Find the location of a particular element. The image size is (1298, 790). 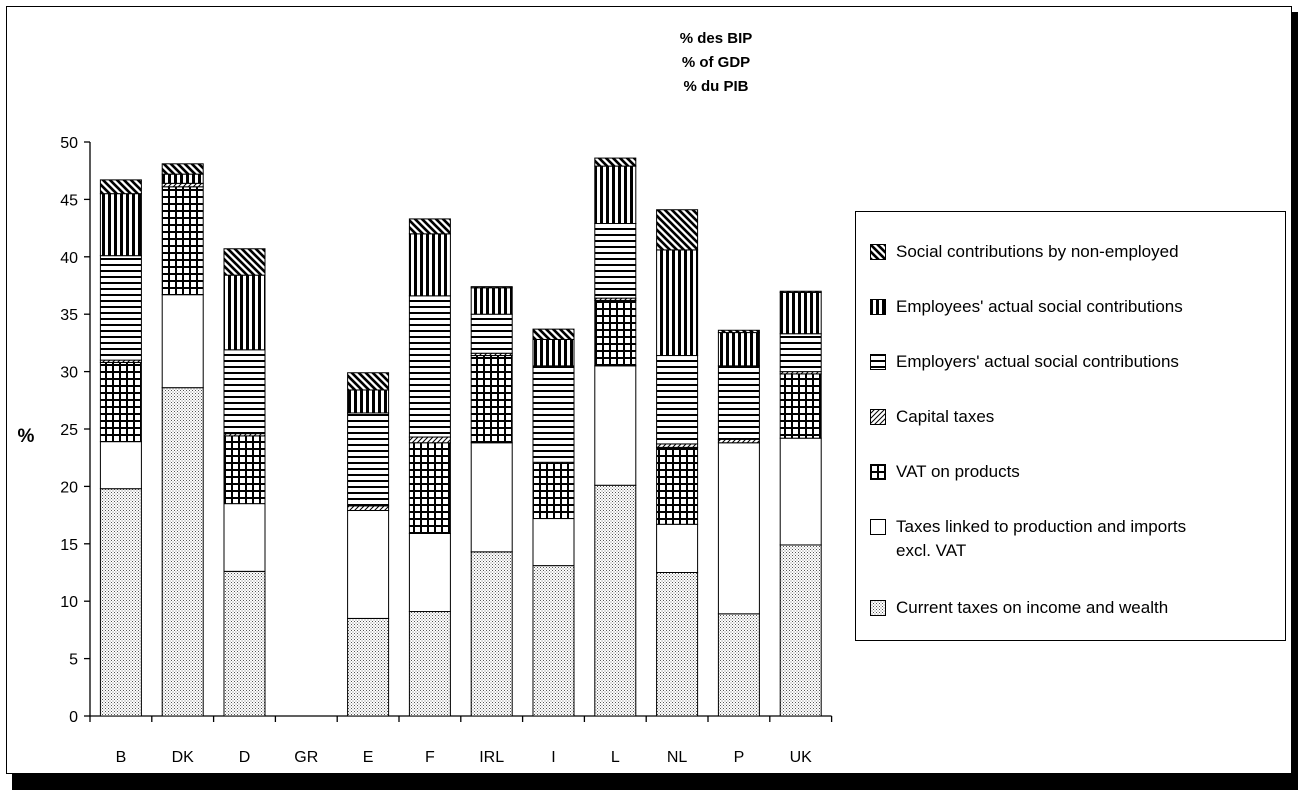

legend-label: Social contributions by non-employed is located at coordinates (1037, 251).